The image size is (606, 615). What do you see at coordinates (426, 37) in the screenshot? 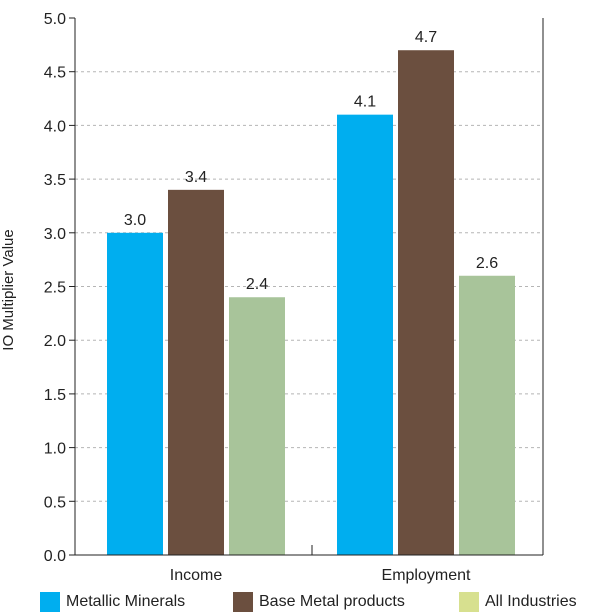
I see `data-label: 4.7` at bounding box center [426, 37].